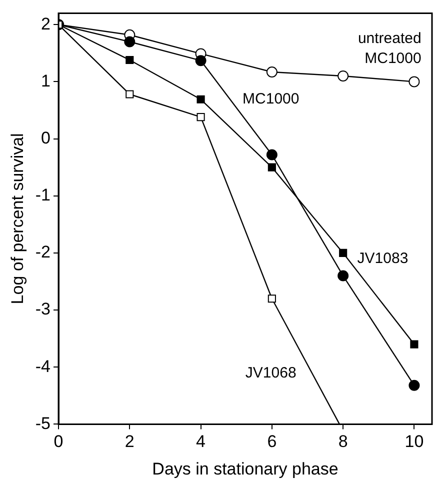 The height and width of the screenshot is (488, 438). Describe the element at coordinates (46, 80) in the screenshot. I see `y-tick-label: 1` at that location.